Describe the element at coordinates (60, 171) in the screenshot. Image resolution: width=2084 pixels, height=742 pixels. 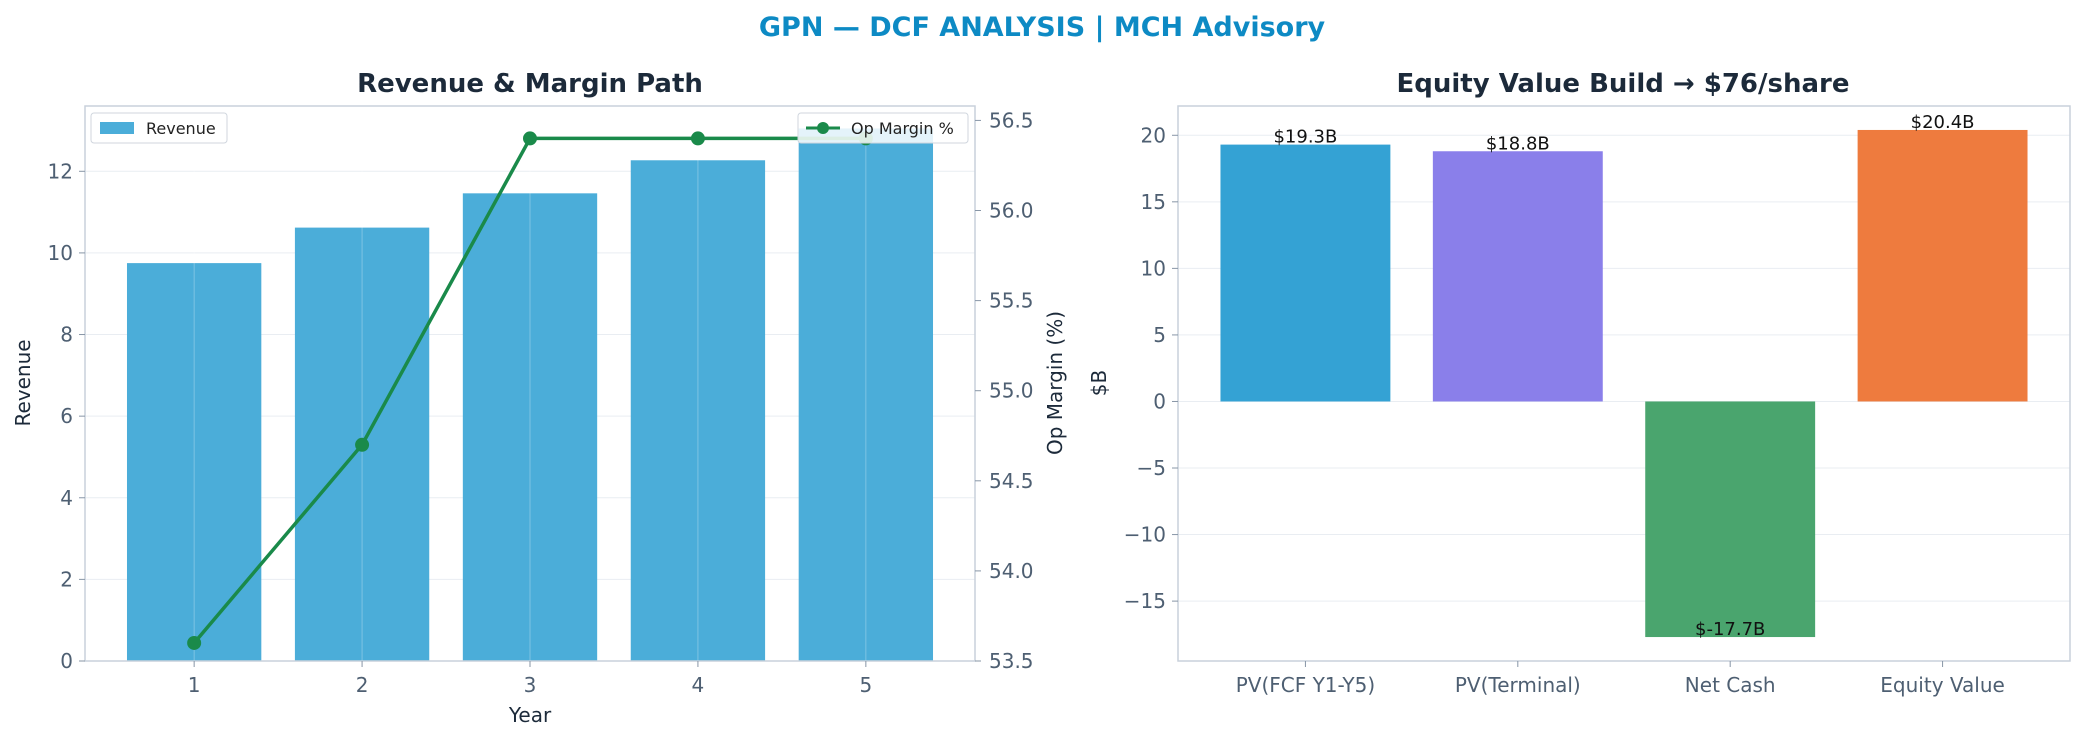
I see `left-y-tick-label: 12` at that location.